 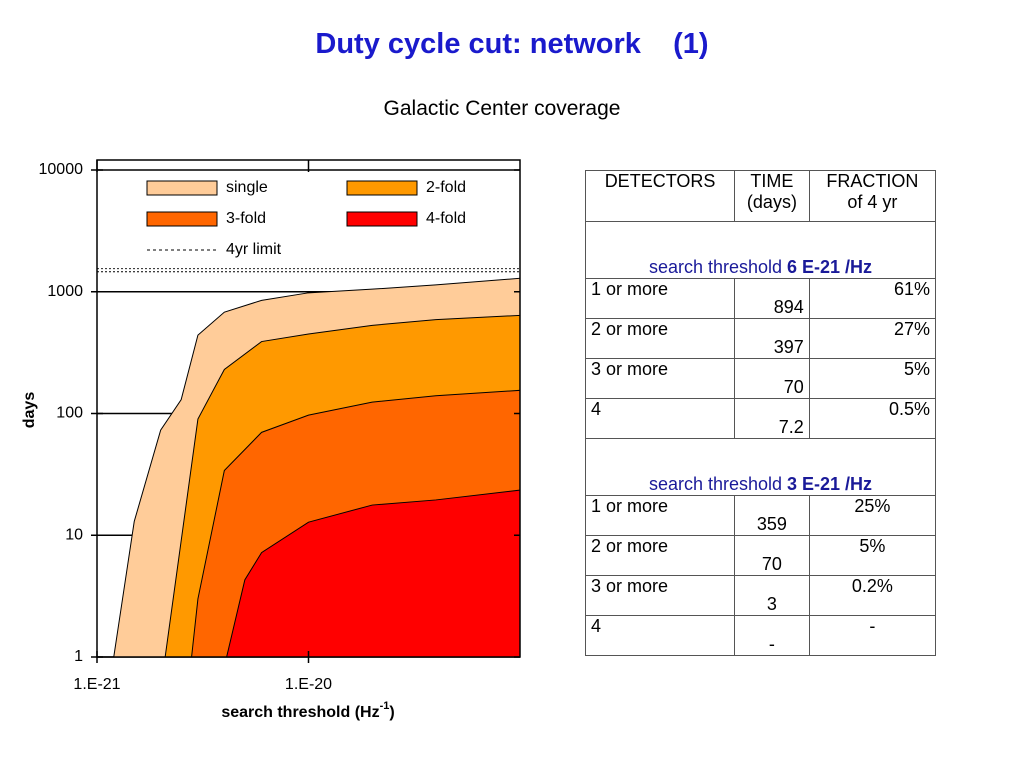 I want to click on table-row: 1 or more 894 61%, so click(x=760, y=298).